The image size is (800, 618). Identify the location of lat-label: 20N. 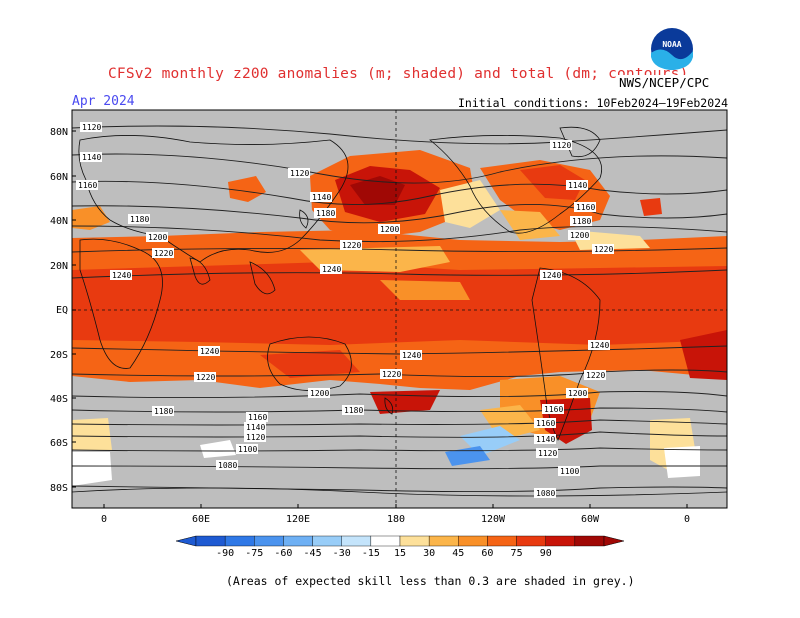
(59, 266).